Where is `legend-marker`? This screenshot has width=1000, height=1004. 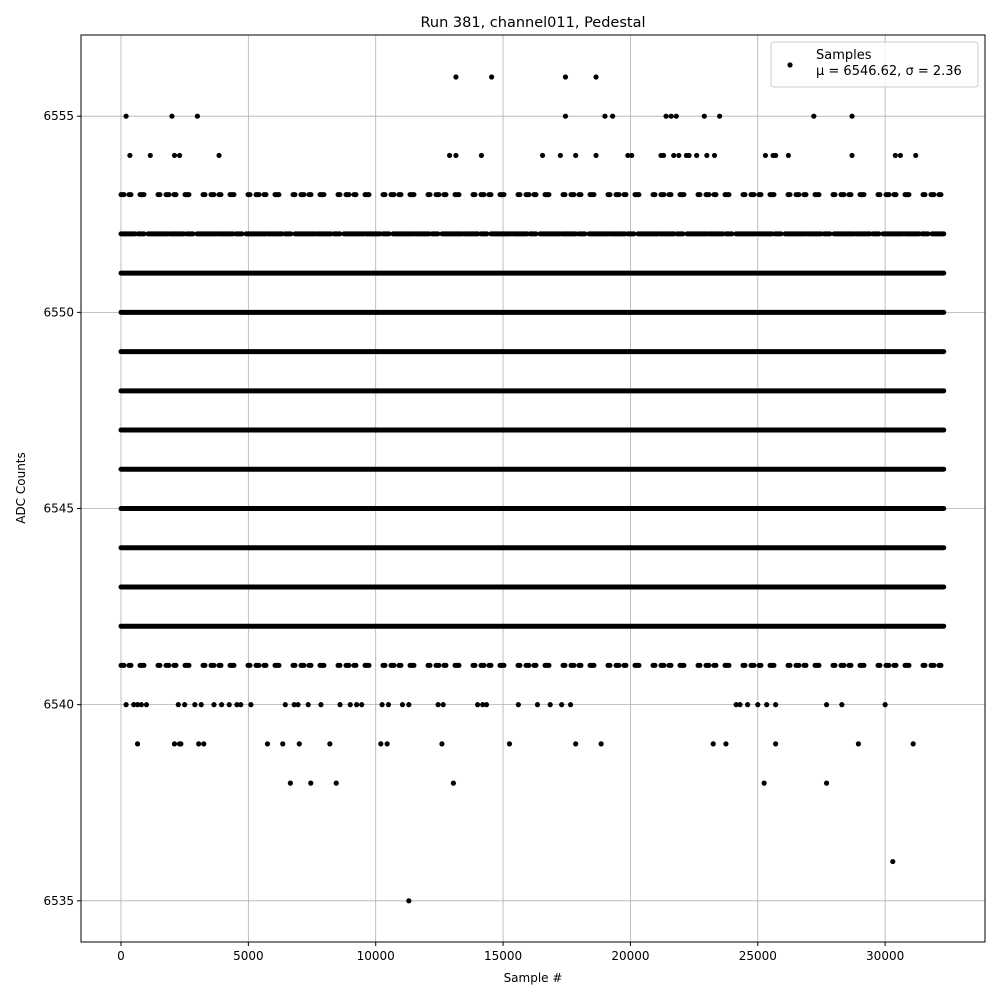
legend-marker is located at coordinates (790, 65).